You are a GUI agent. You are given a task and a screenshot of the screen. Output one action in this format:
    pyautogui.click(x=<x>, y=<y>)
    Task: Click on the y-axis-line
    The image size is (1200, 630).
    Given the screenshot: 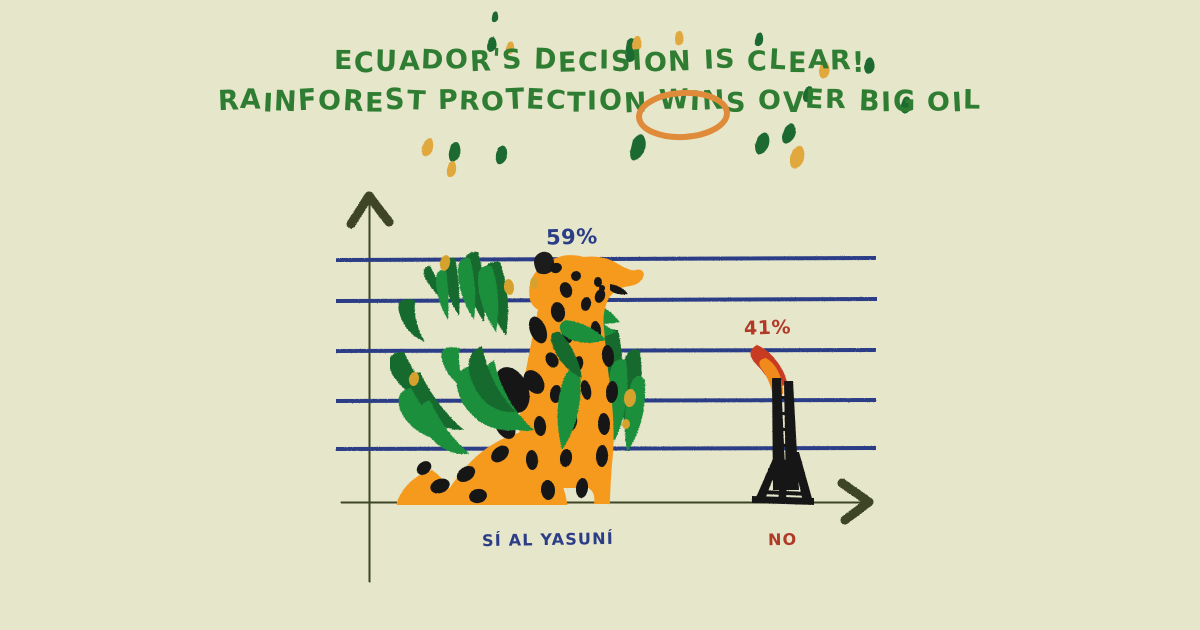 What is the action you would take?
    pyautogui.click(x=369, y=391)
    